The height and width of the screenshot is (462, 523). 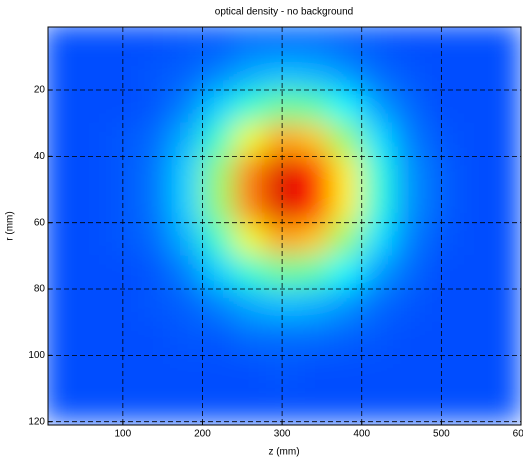 What do you see at coordinates (40, 289) in the screenshot?
I see `y-tick-label: 80` at bounding box center [40, 289].